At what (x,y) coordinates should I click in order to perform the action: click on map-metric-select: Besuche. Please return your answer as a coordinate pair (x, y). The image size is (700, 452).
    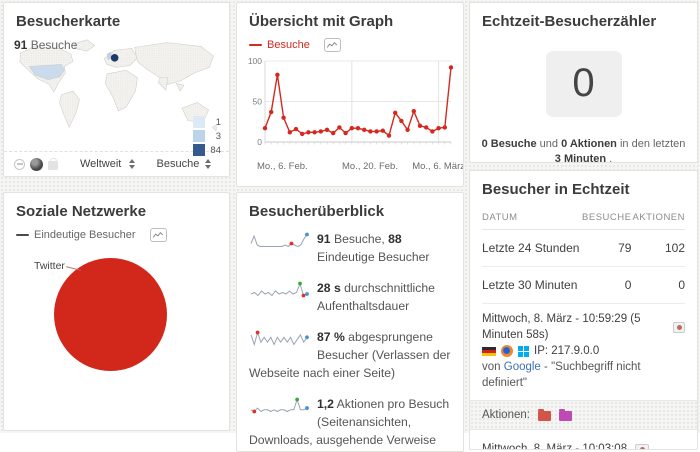
    Looking at the image, I should click on (181, 164).